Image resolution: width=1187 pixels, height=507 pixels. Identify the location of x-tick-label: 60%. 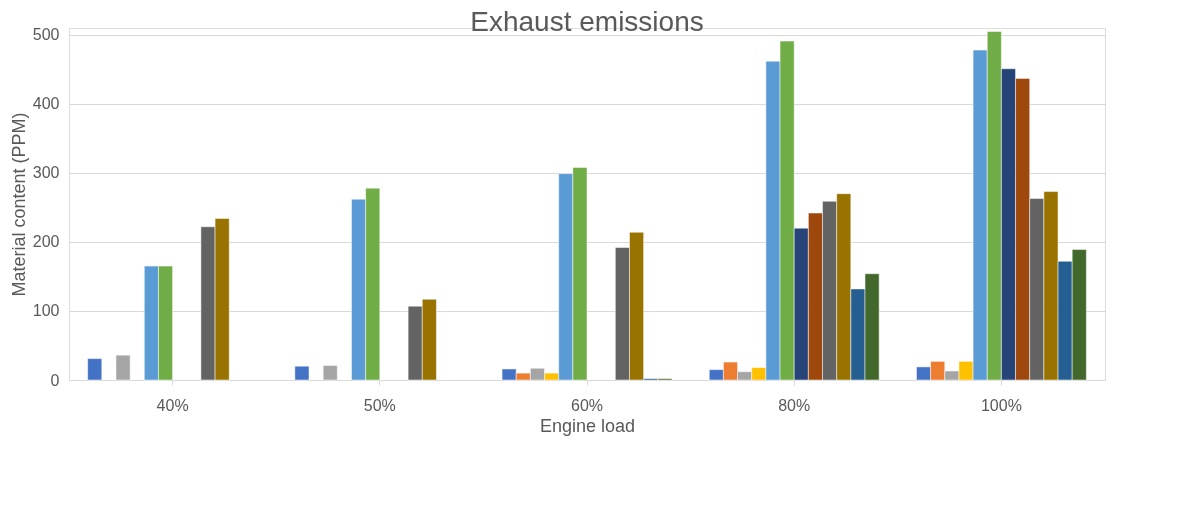
(587, 405).